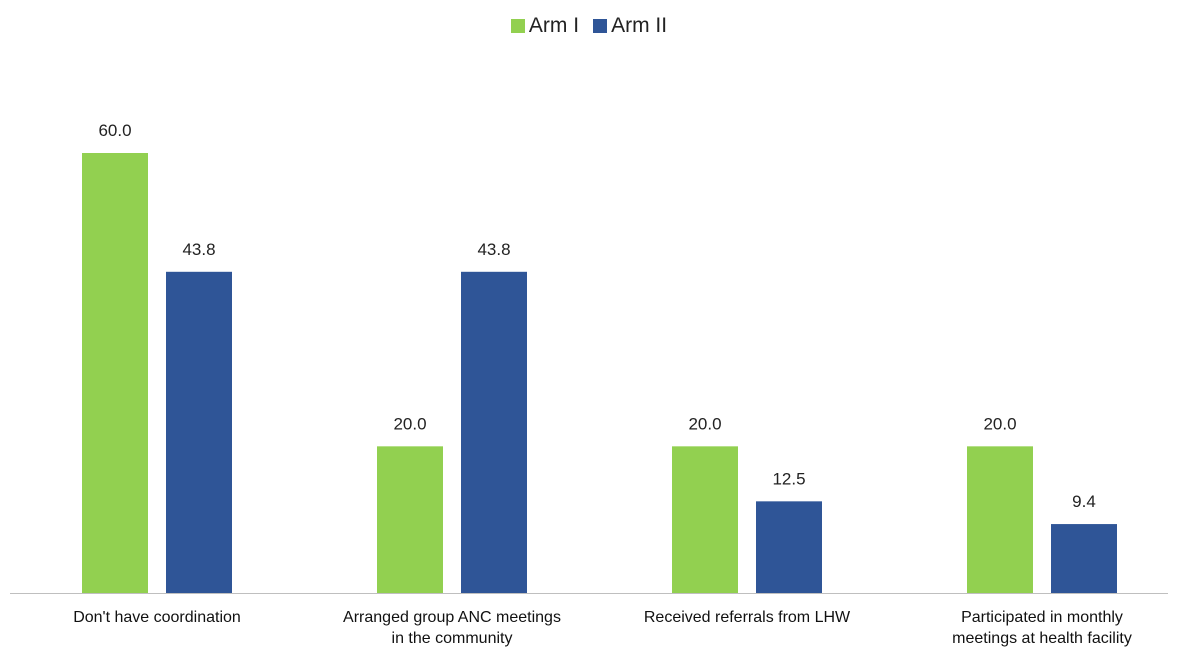 Image resolution: width=1178 pixels, height=656 pixels. I want to click on x-tick-label-line: Don't have coordination, so click(157, 617).